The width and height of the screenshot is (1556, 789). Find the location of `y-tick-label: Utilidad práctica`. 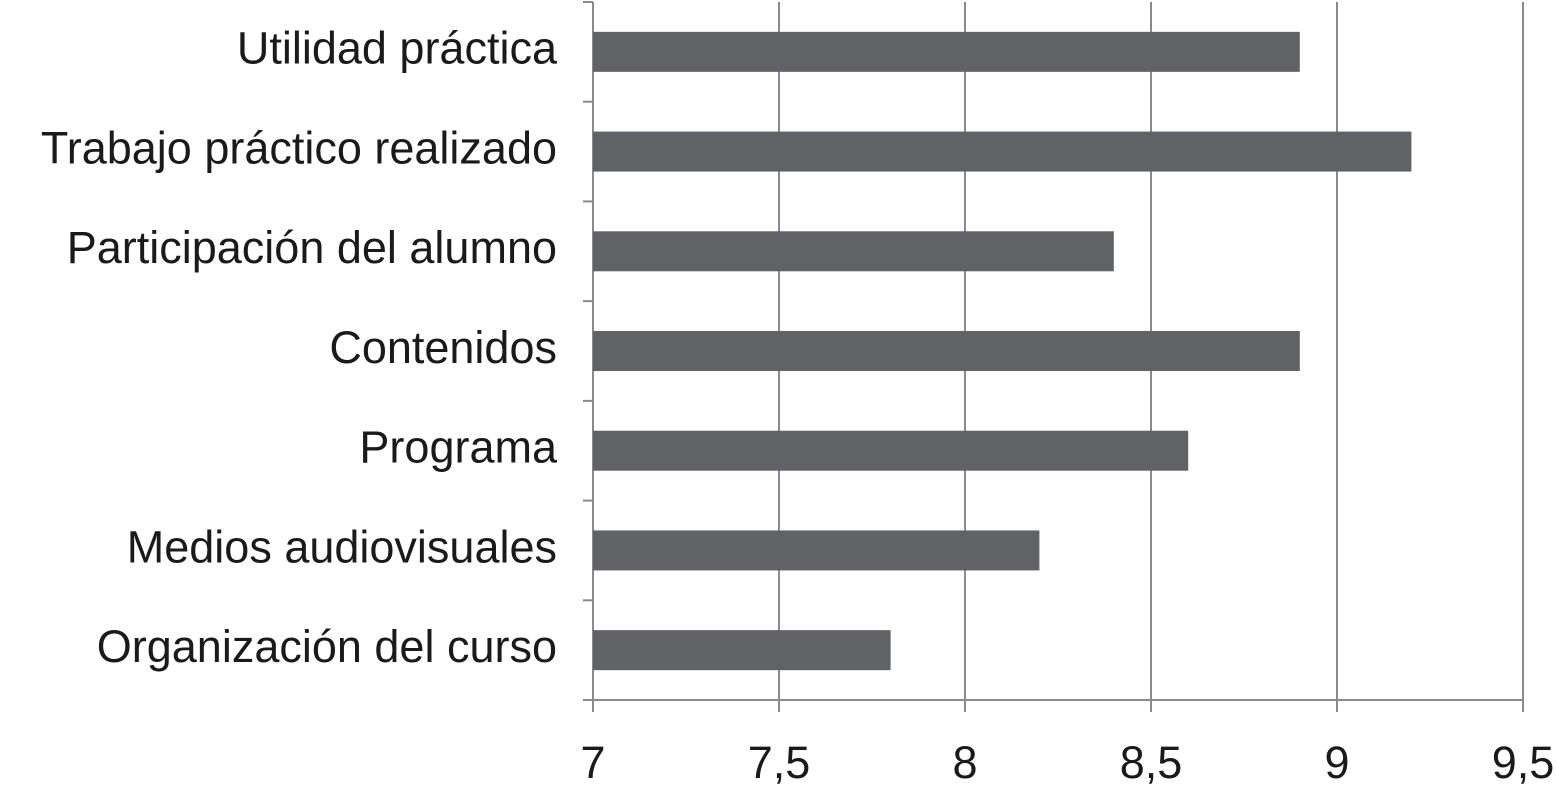

y-tick-label: Utilidad práctica is located at coordinates (397, 48).